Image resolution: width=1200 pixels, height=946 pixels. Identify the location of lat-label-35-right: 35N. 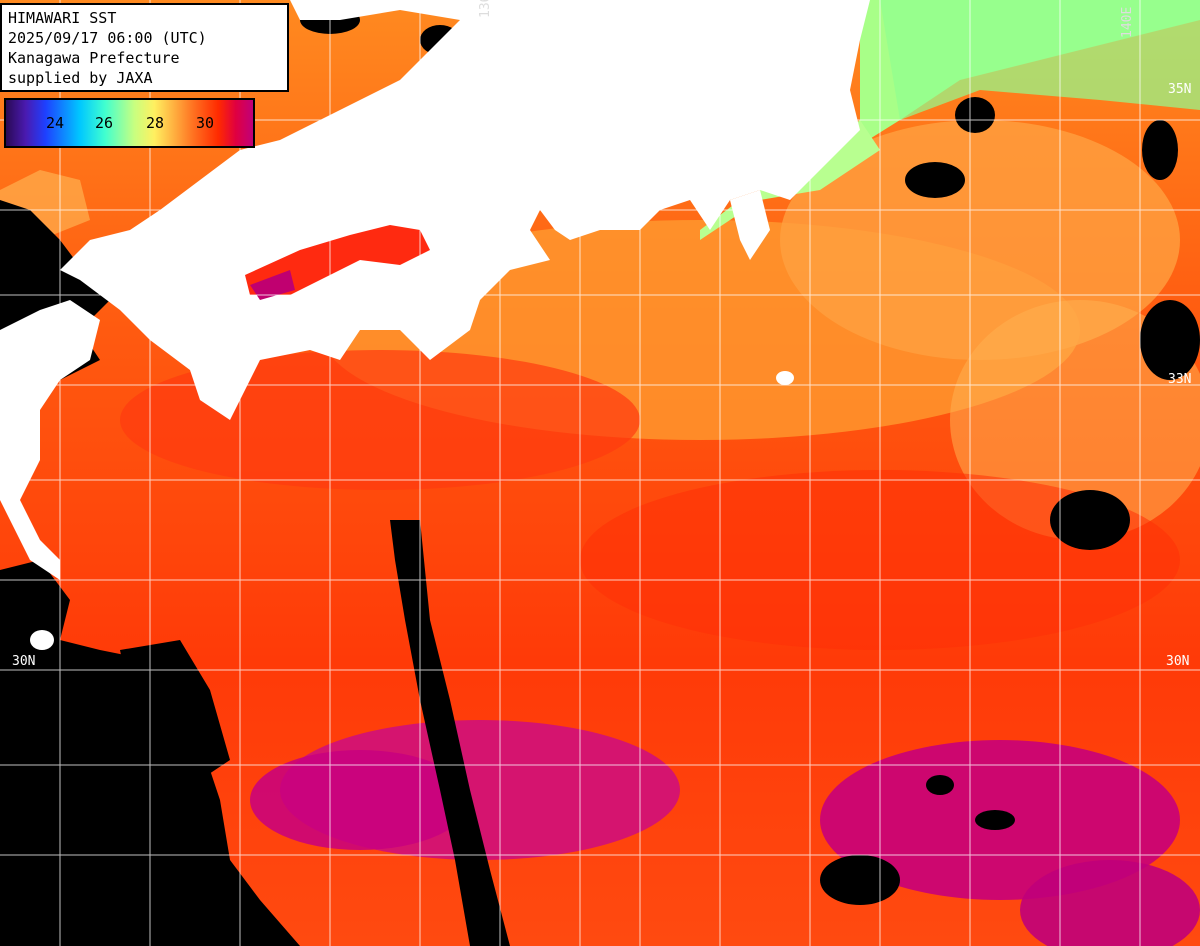
(1180, 89).